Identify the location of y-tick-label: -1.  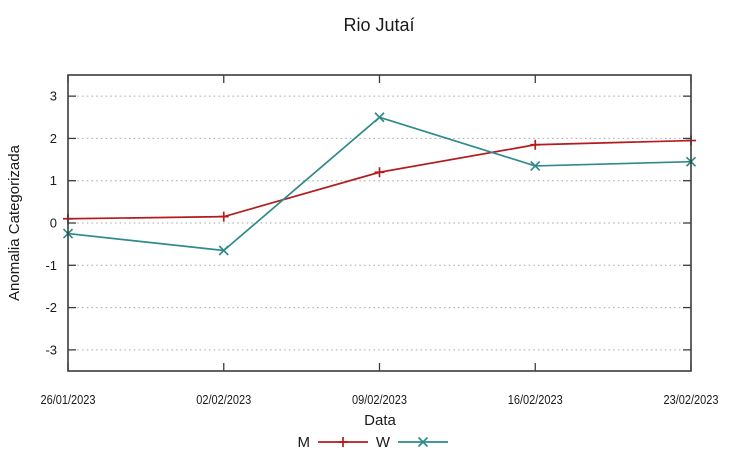
(51, 265).